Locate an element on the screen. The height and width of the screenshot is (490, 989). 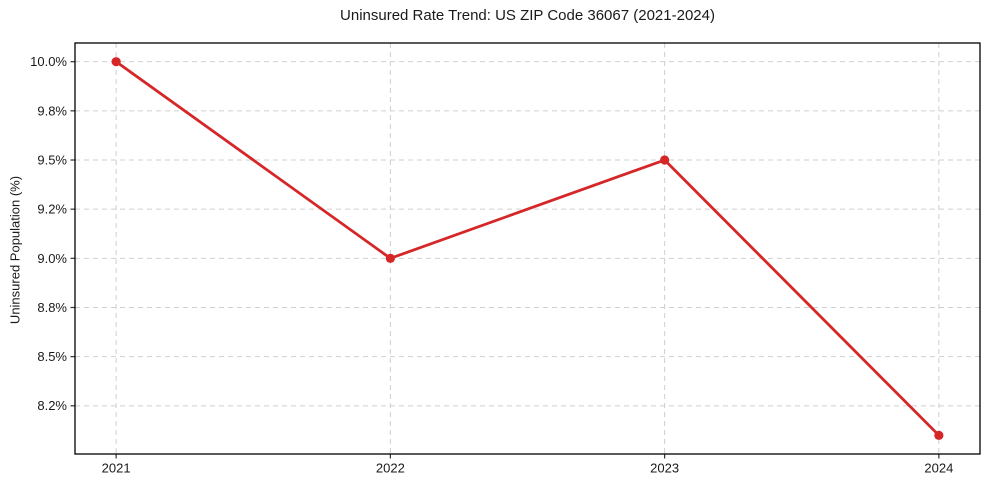
y-tick-label: 8.8% is located at coordinates (52, 307).